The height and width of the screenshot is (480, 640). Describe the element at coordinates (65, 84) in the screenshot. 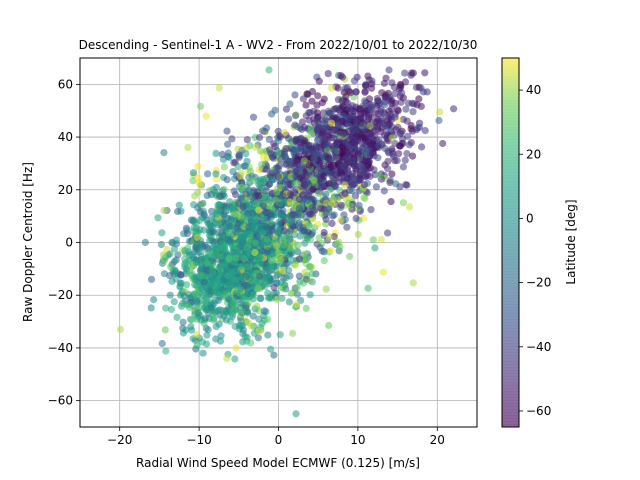

I see `y-tick-label: 60` at that location.